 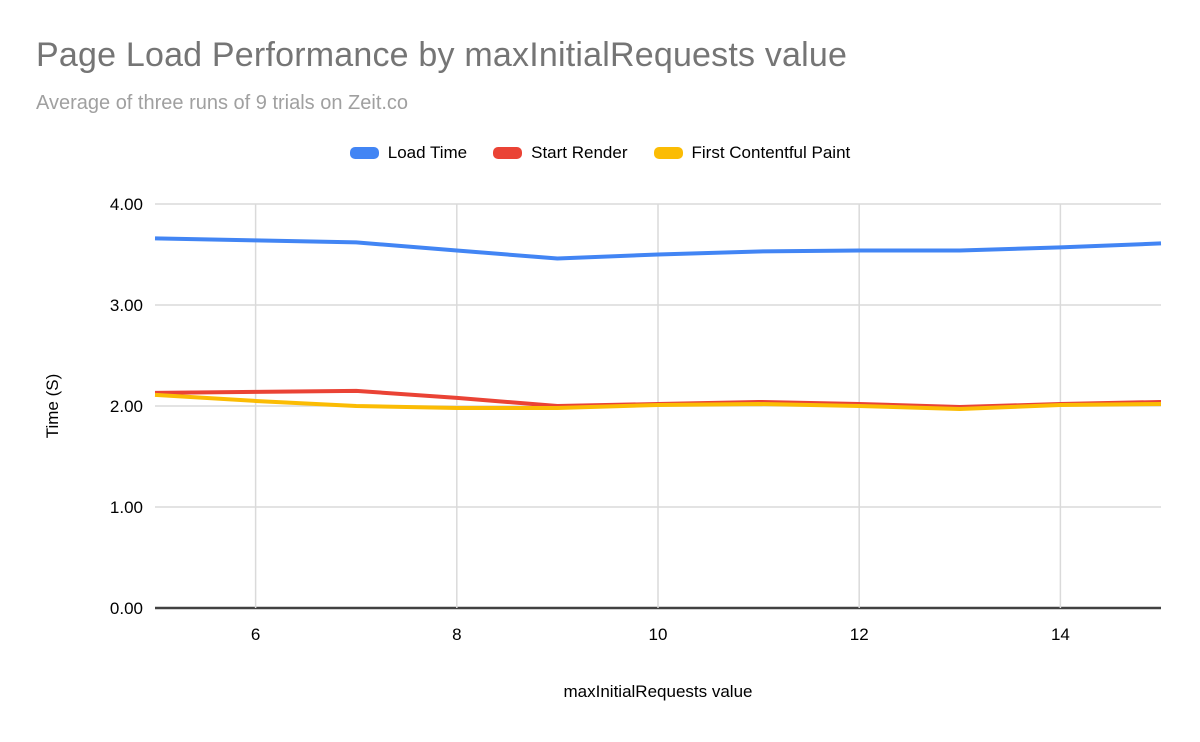 What do you see at coordinates (427, 152) in the screenshot?
I see `legend-label: Load Time` at bounding box center [427, 152].